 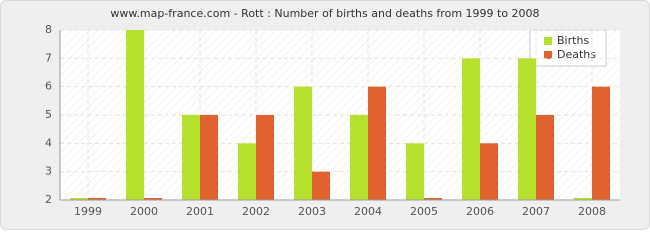 What do you see at coordinates (48, 171) in the screenshot?
I see `y-tick-label: 3` at bounding box center [48, 171].